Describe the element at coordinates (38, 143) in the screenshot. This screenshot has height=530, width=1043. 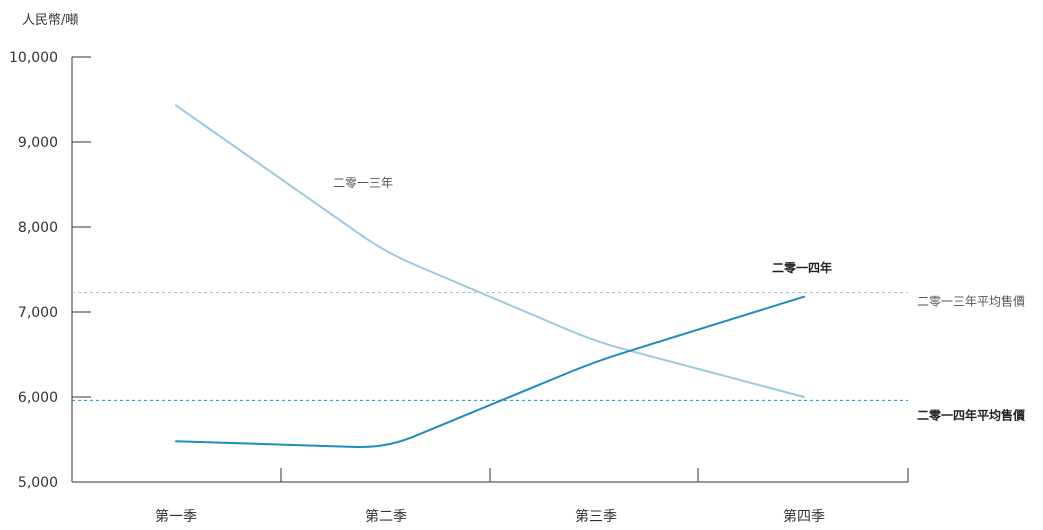
I see `y-tick-label: 9,000` at that location.